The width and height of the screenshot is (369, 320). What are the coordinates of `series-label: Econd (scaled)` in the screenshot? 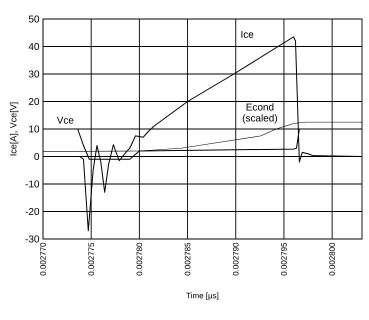 It's located at (260, 113).